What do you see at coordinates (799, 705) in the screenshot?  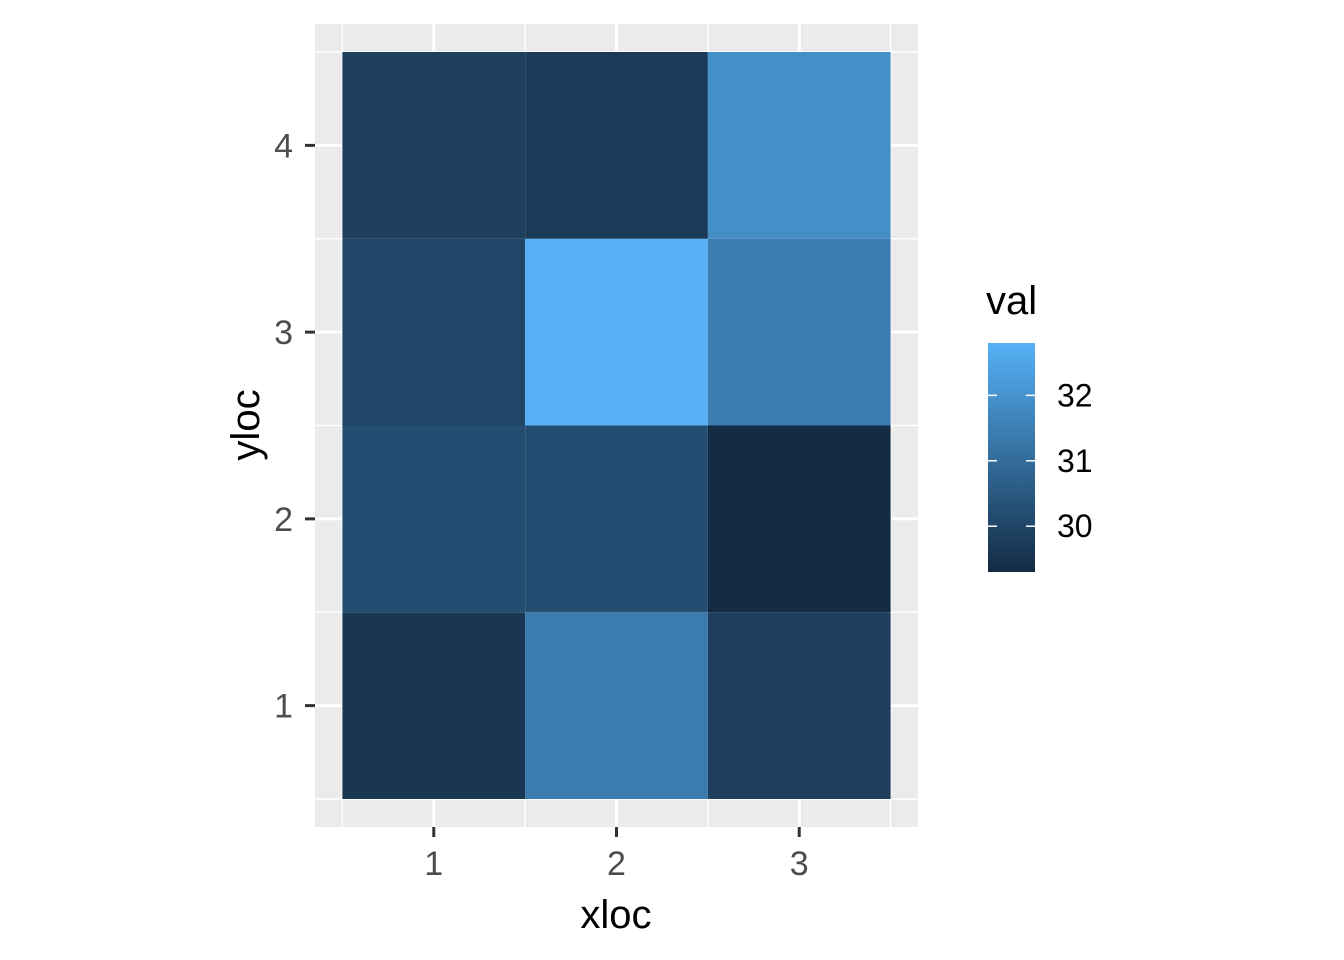 I see `heatmap-cell-x3-y1` at bounding box center [799, 705].